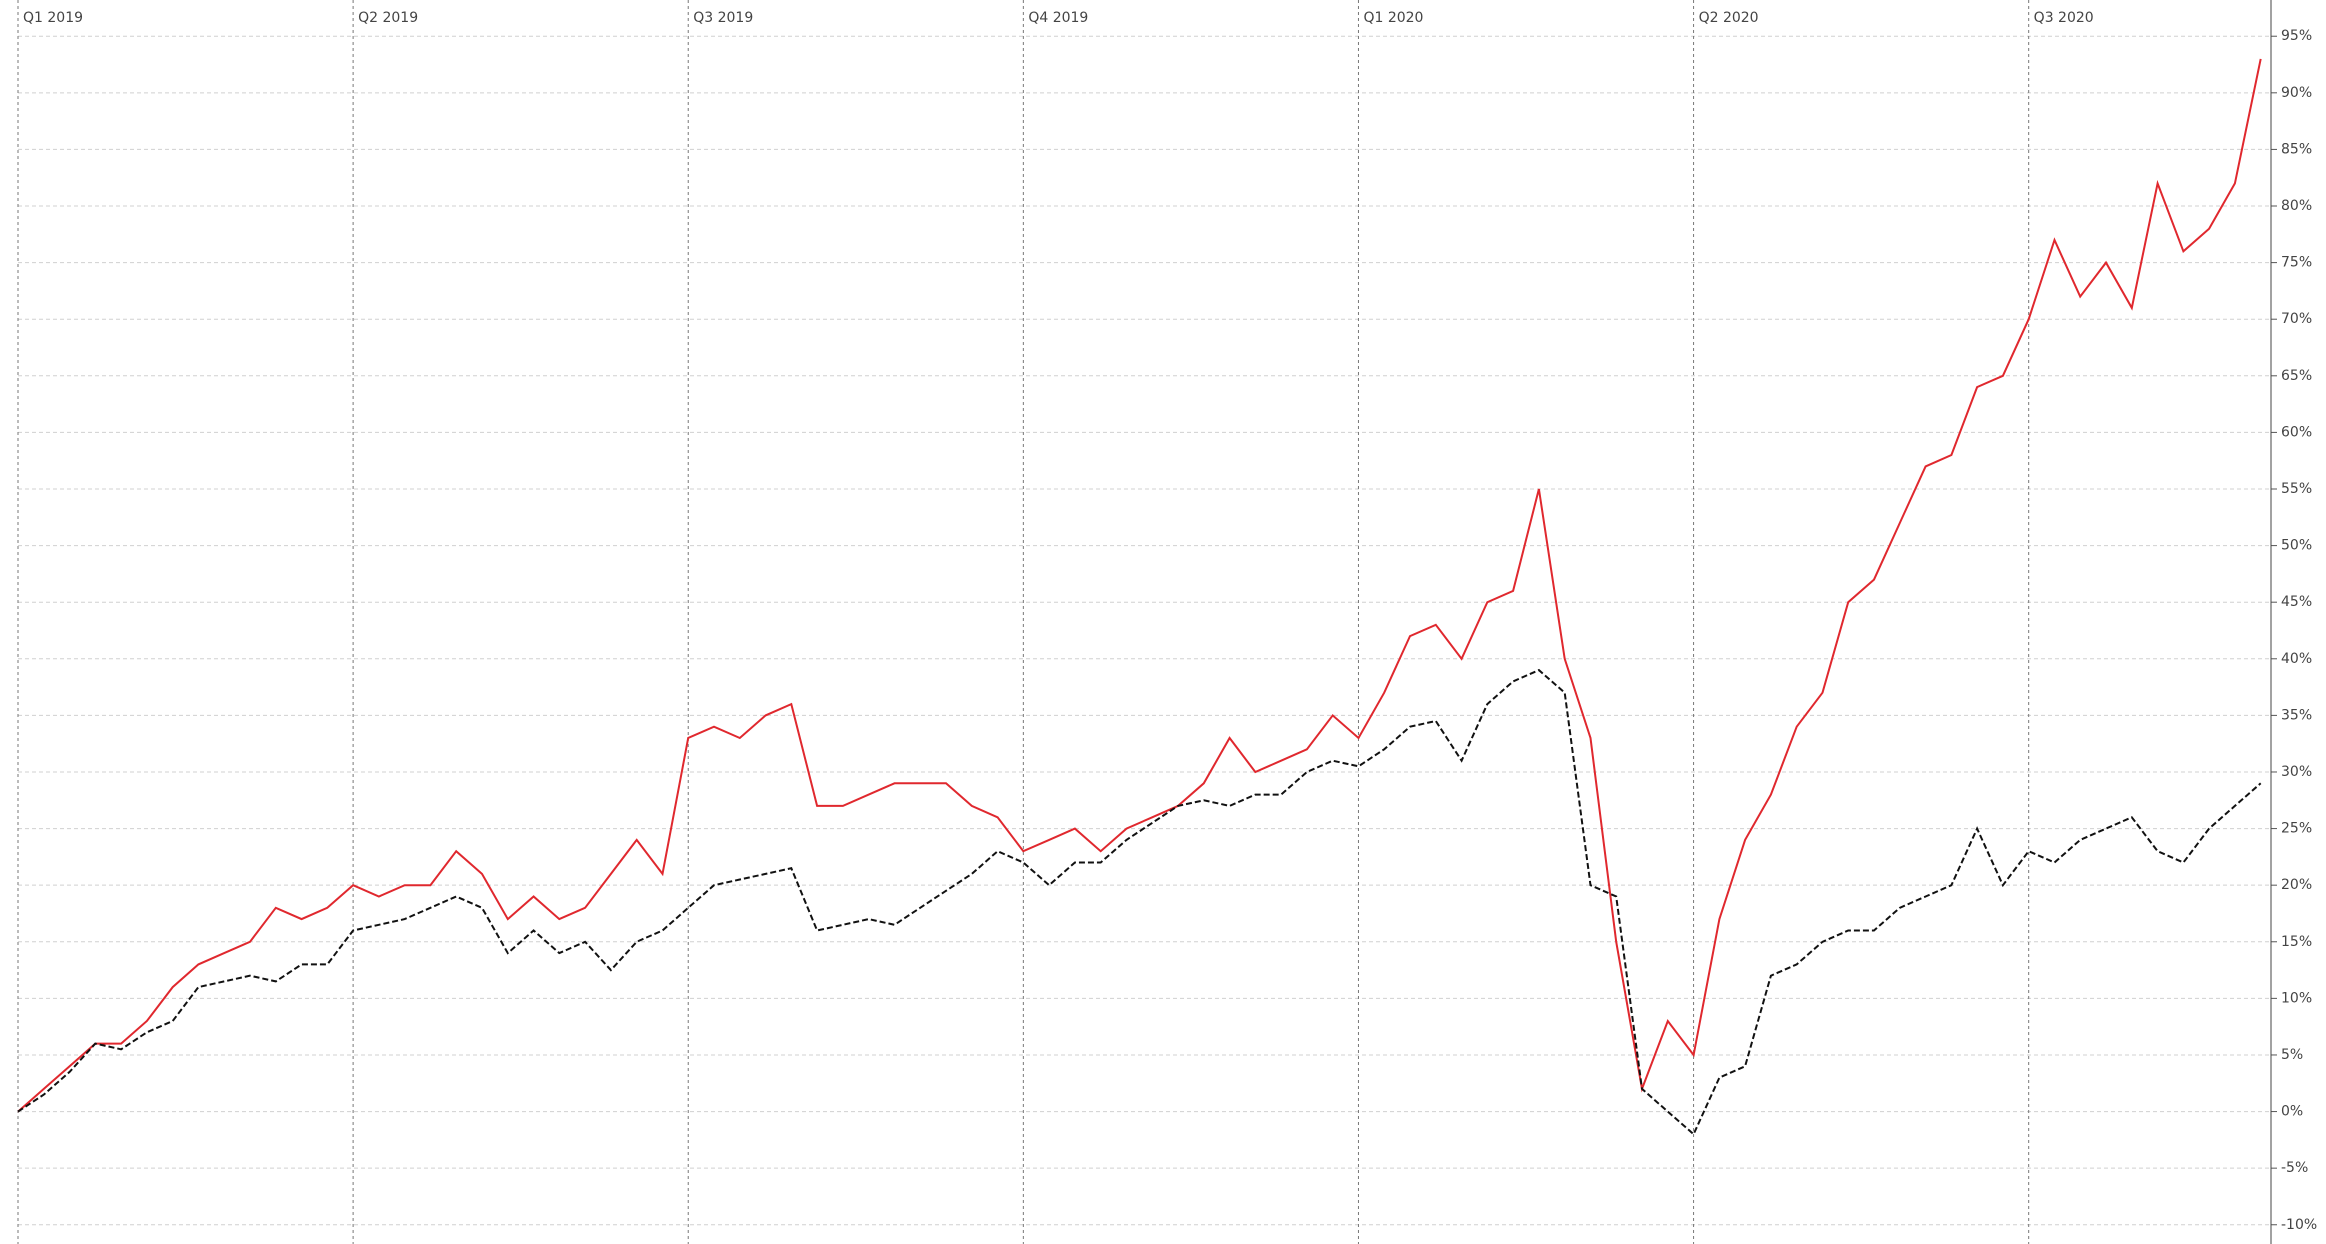  Describe the element at coordinates (2296, 942) in the screenshot. I see `y-tick-label: 15%` at that location.